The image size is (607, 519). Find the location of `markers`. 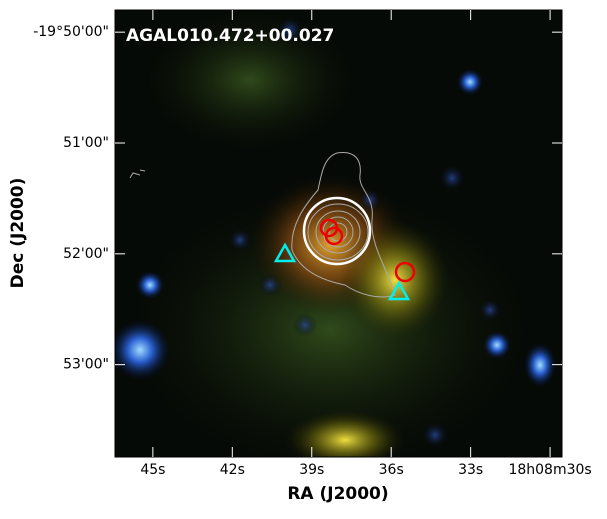

markers is located at coordinates (344, 248).